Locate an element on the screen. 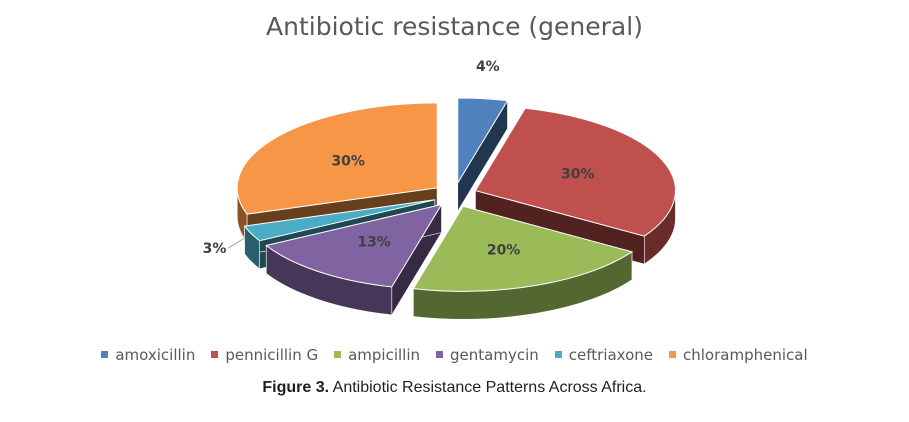 This screenshot has height=422, width=909. pie-slice-gentamycin is located at coordinates (354, 245).